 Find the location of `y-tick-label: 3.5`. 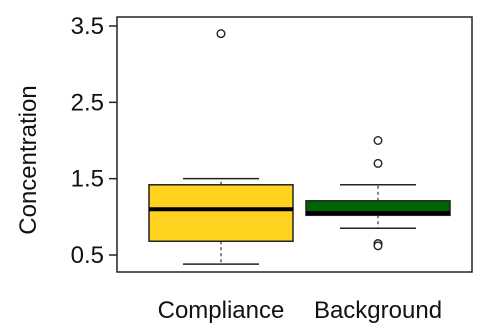

y-tick-label: 3.5 is located at coordinates (87, 26).